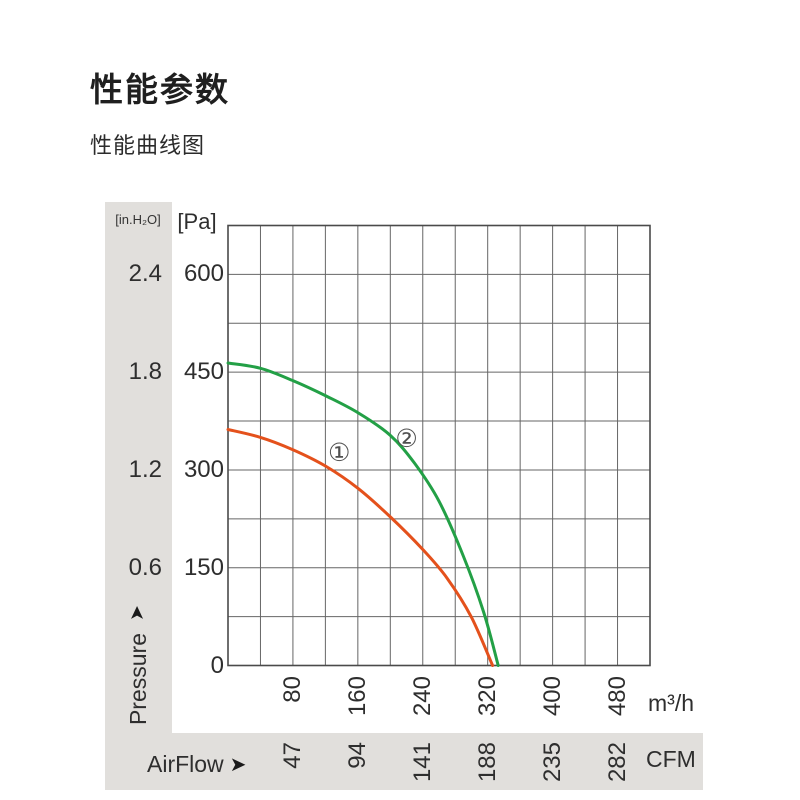  I want to click on x-axis-primary-unit-label: m³/h, so click(671, 703).